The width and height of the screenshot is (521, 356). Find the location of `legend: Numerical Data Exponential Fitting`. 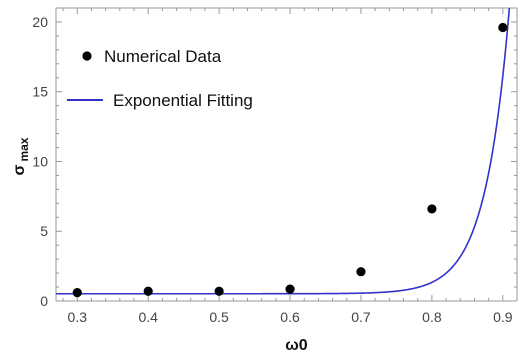

legend: Numerical Data Exponential Fitting is located at coordinates (160, 78).